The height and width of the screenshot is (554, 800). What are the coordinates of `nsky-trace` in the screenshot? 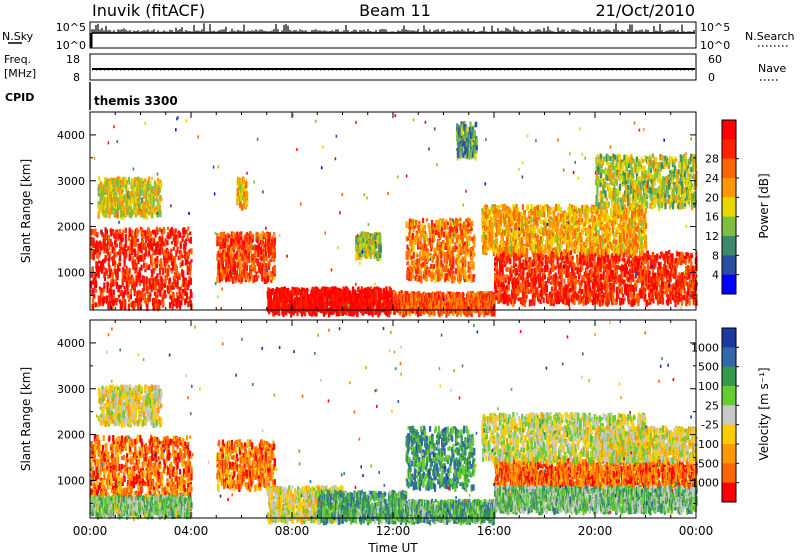 It's located at (392, 35).